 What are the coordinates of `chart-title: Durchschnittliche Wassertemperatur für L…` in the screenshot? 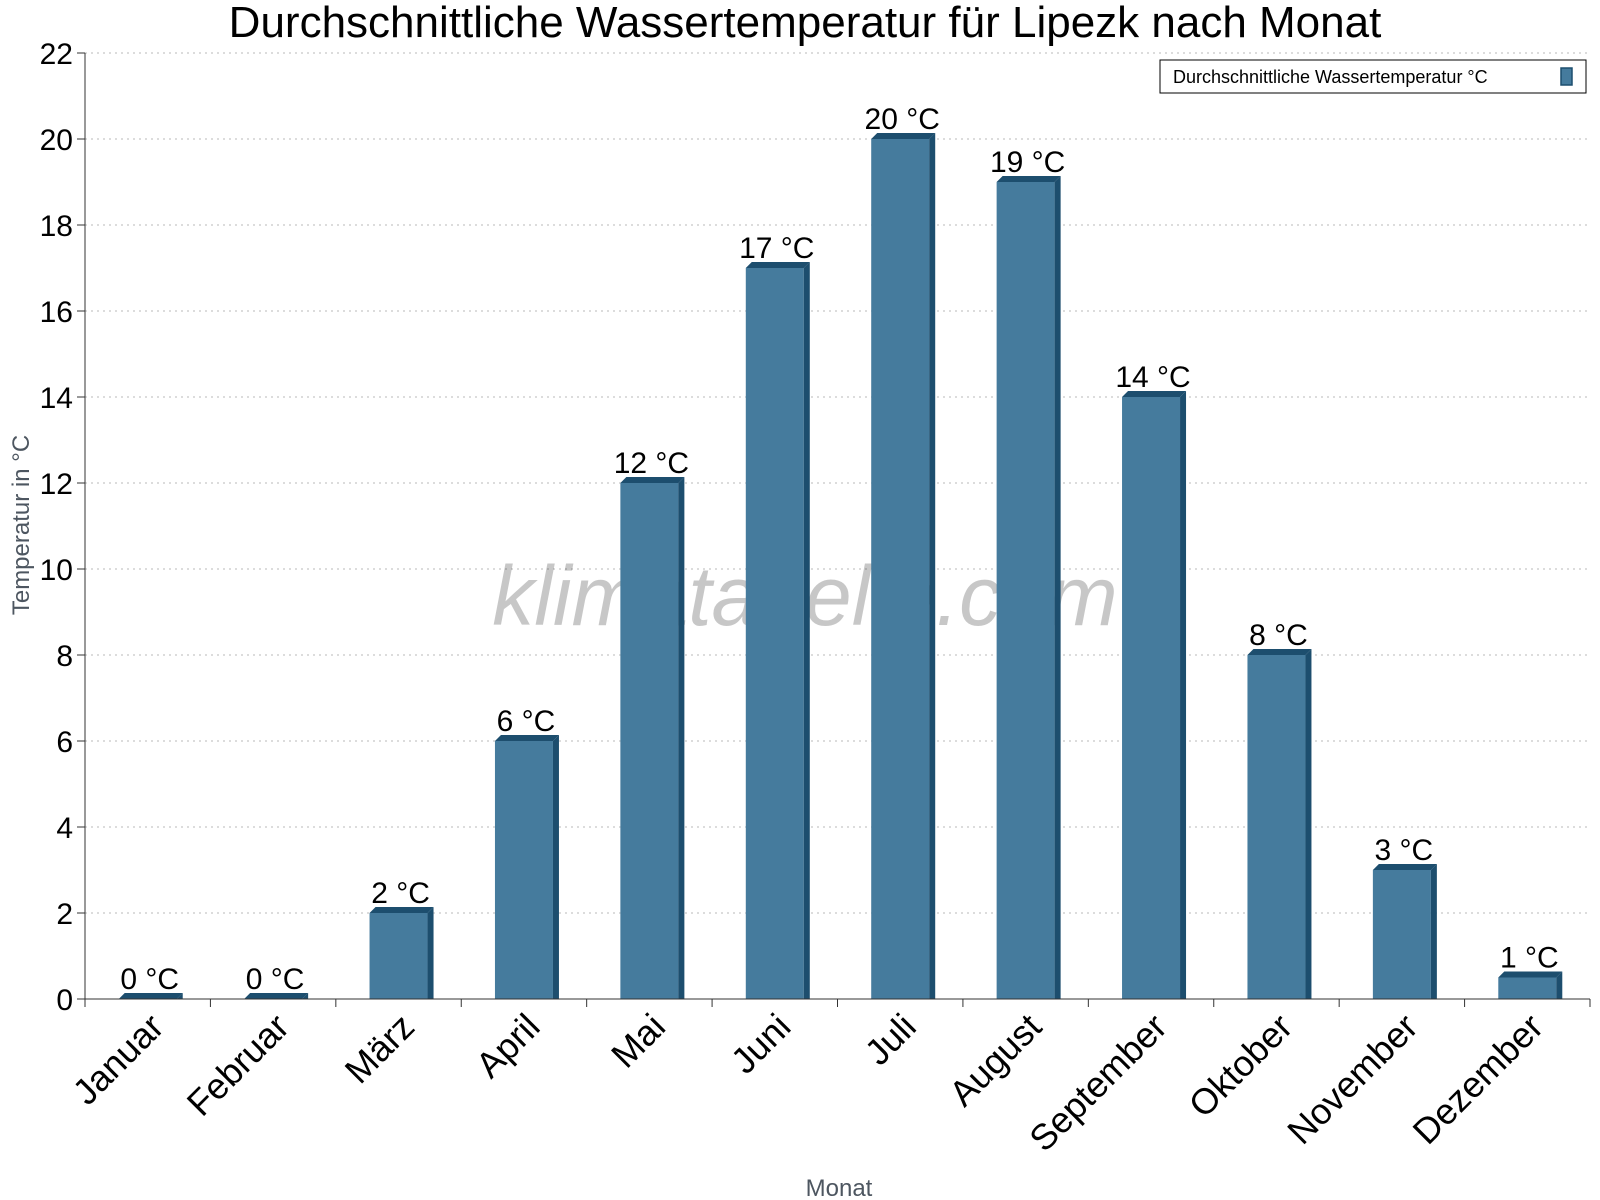 It's located at (805, 23).